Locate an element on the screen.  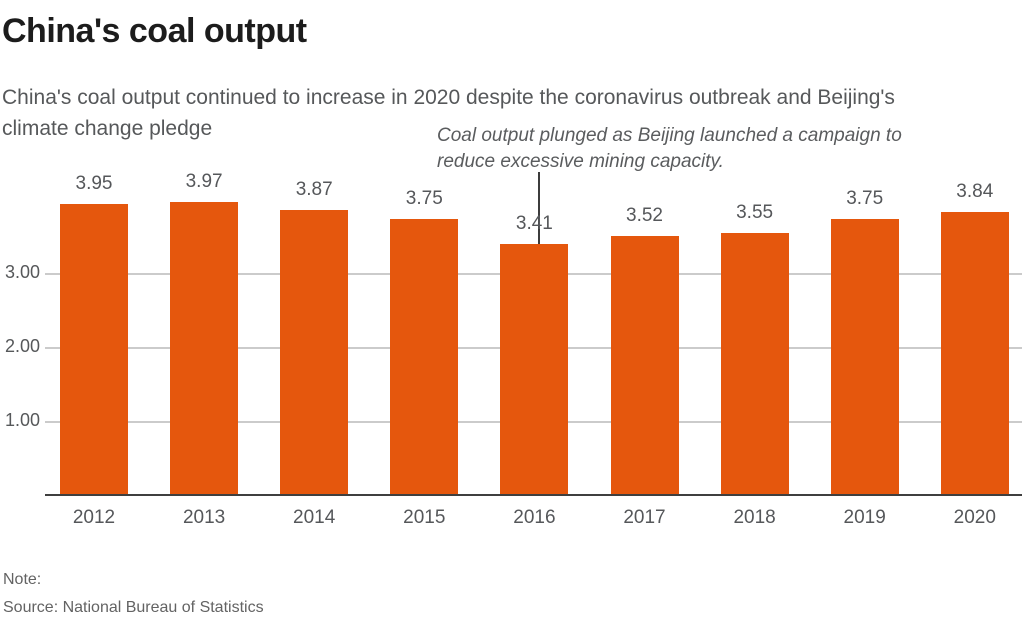
chart-annotation-line-2: reduce excessive mining capacity. is located at coordinates (580, 161).